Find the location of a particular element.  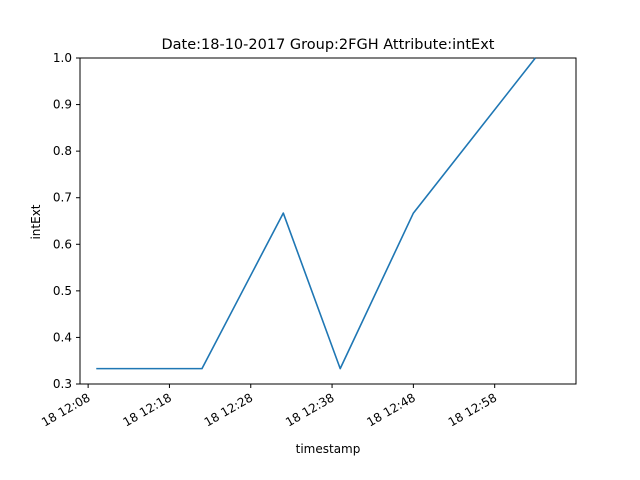

x-axis-label: timestamp is located at coordinates (328, 449).